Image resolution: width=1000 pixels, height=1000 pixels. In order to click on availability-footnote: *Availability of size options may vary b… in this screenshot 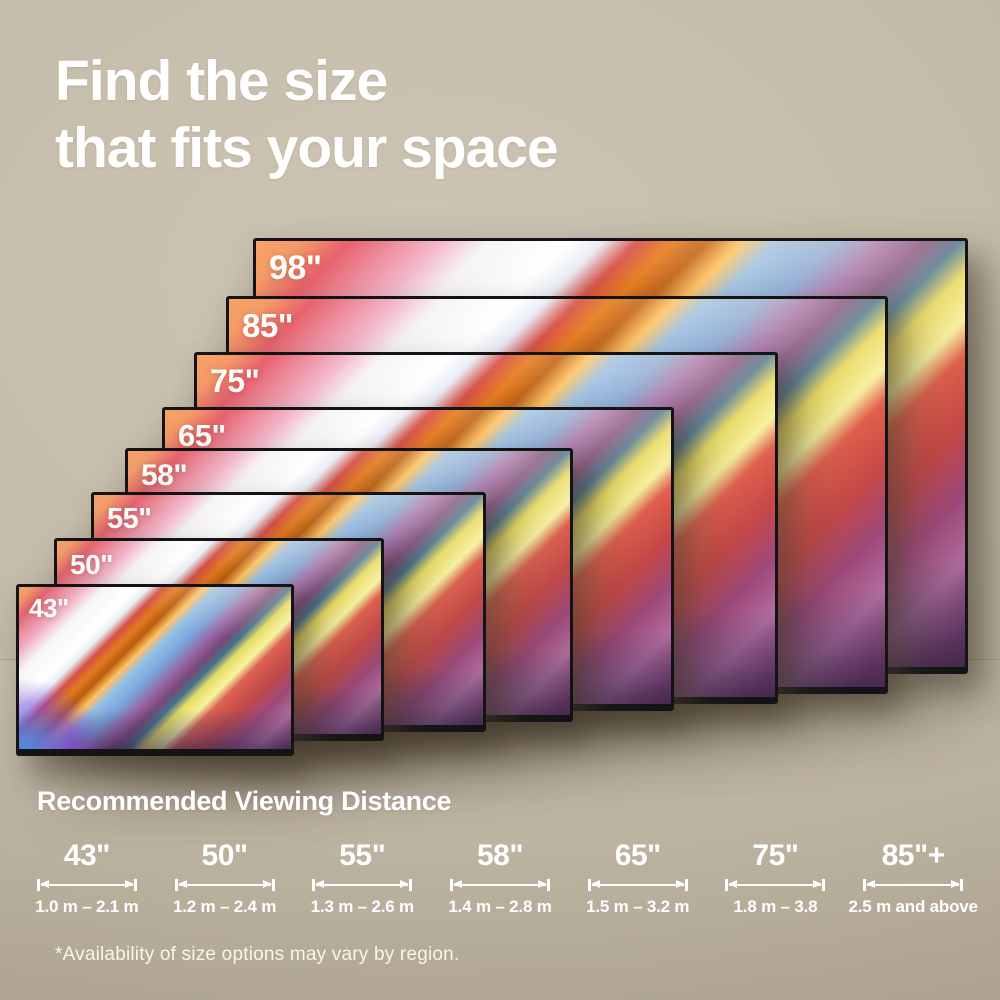, I will do `click(257, 954)`.